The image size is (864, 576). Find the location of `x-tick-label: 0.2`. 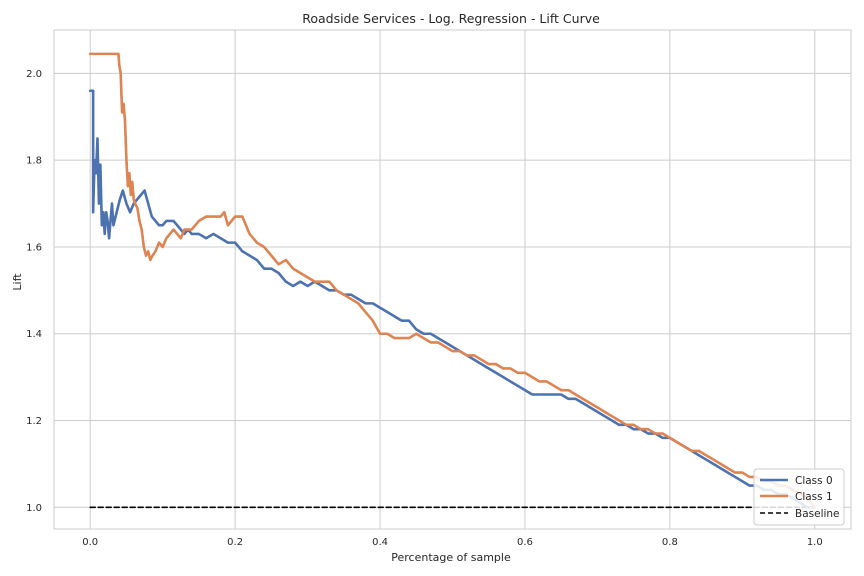

x-tick-label: 0.2 is located at coordinates (235, 542).